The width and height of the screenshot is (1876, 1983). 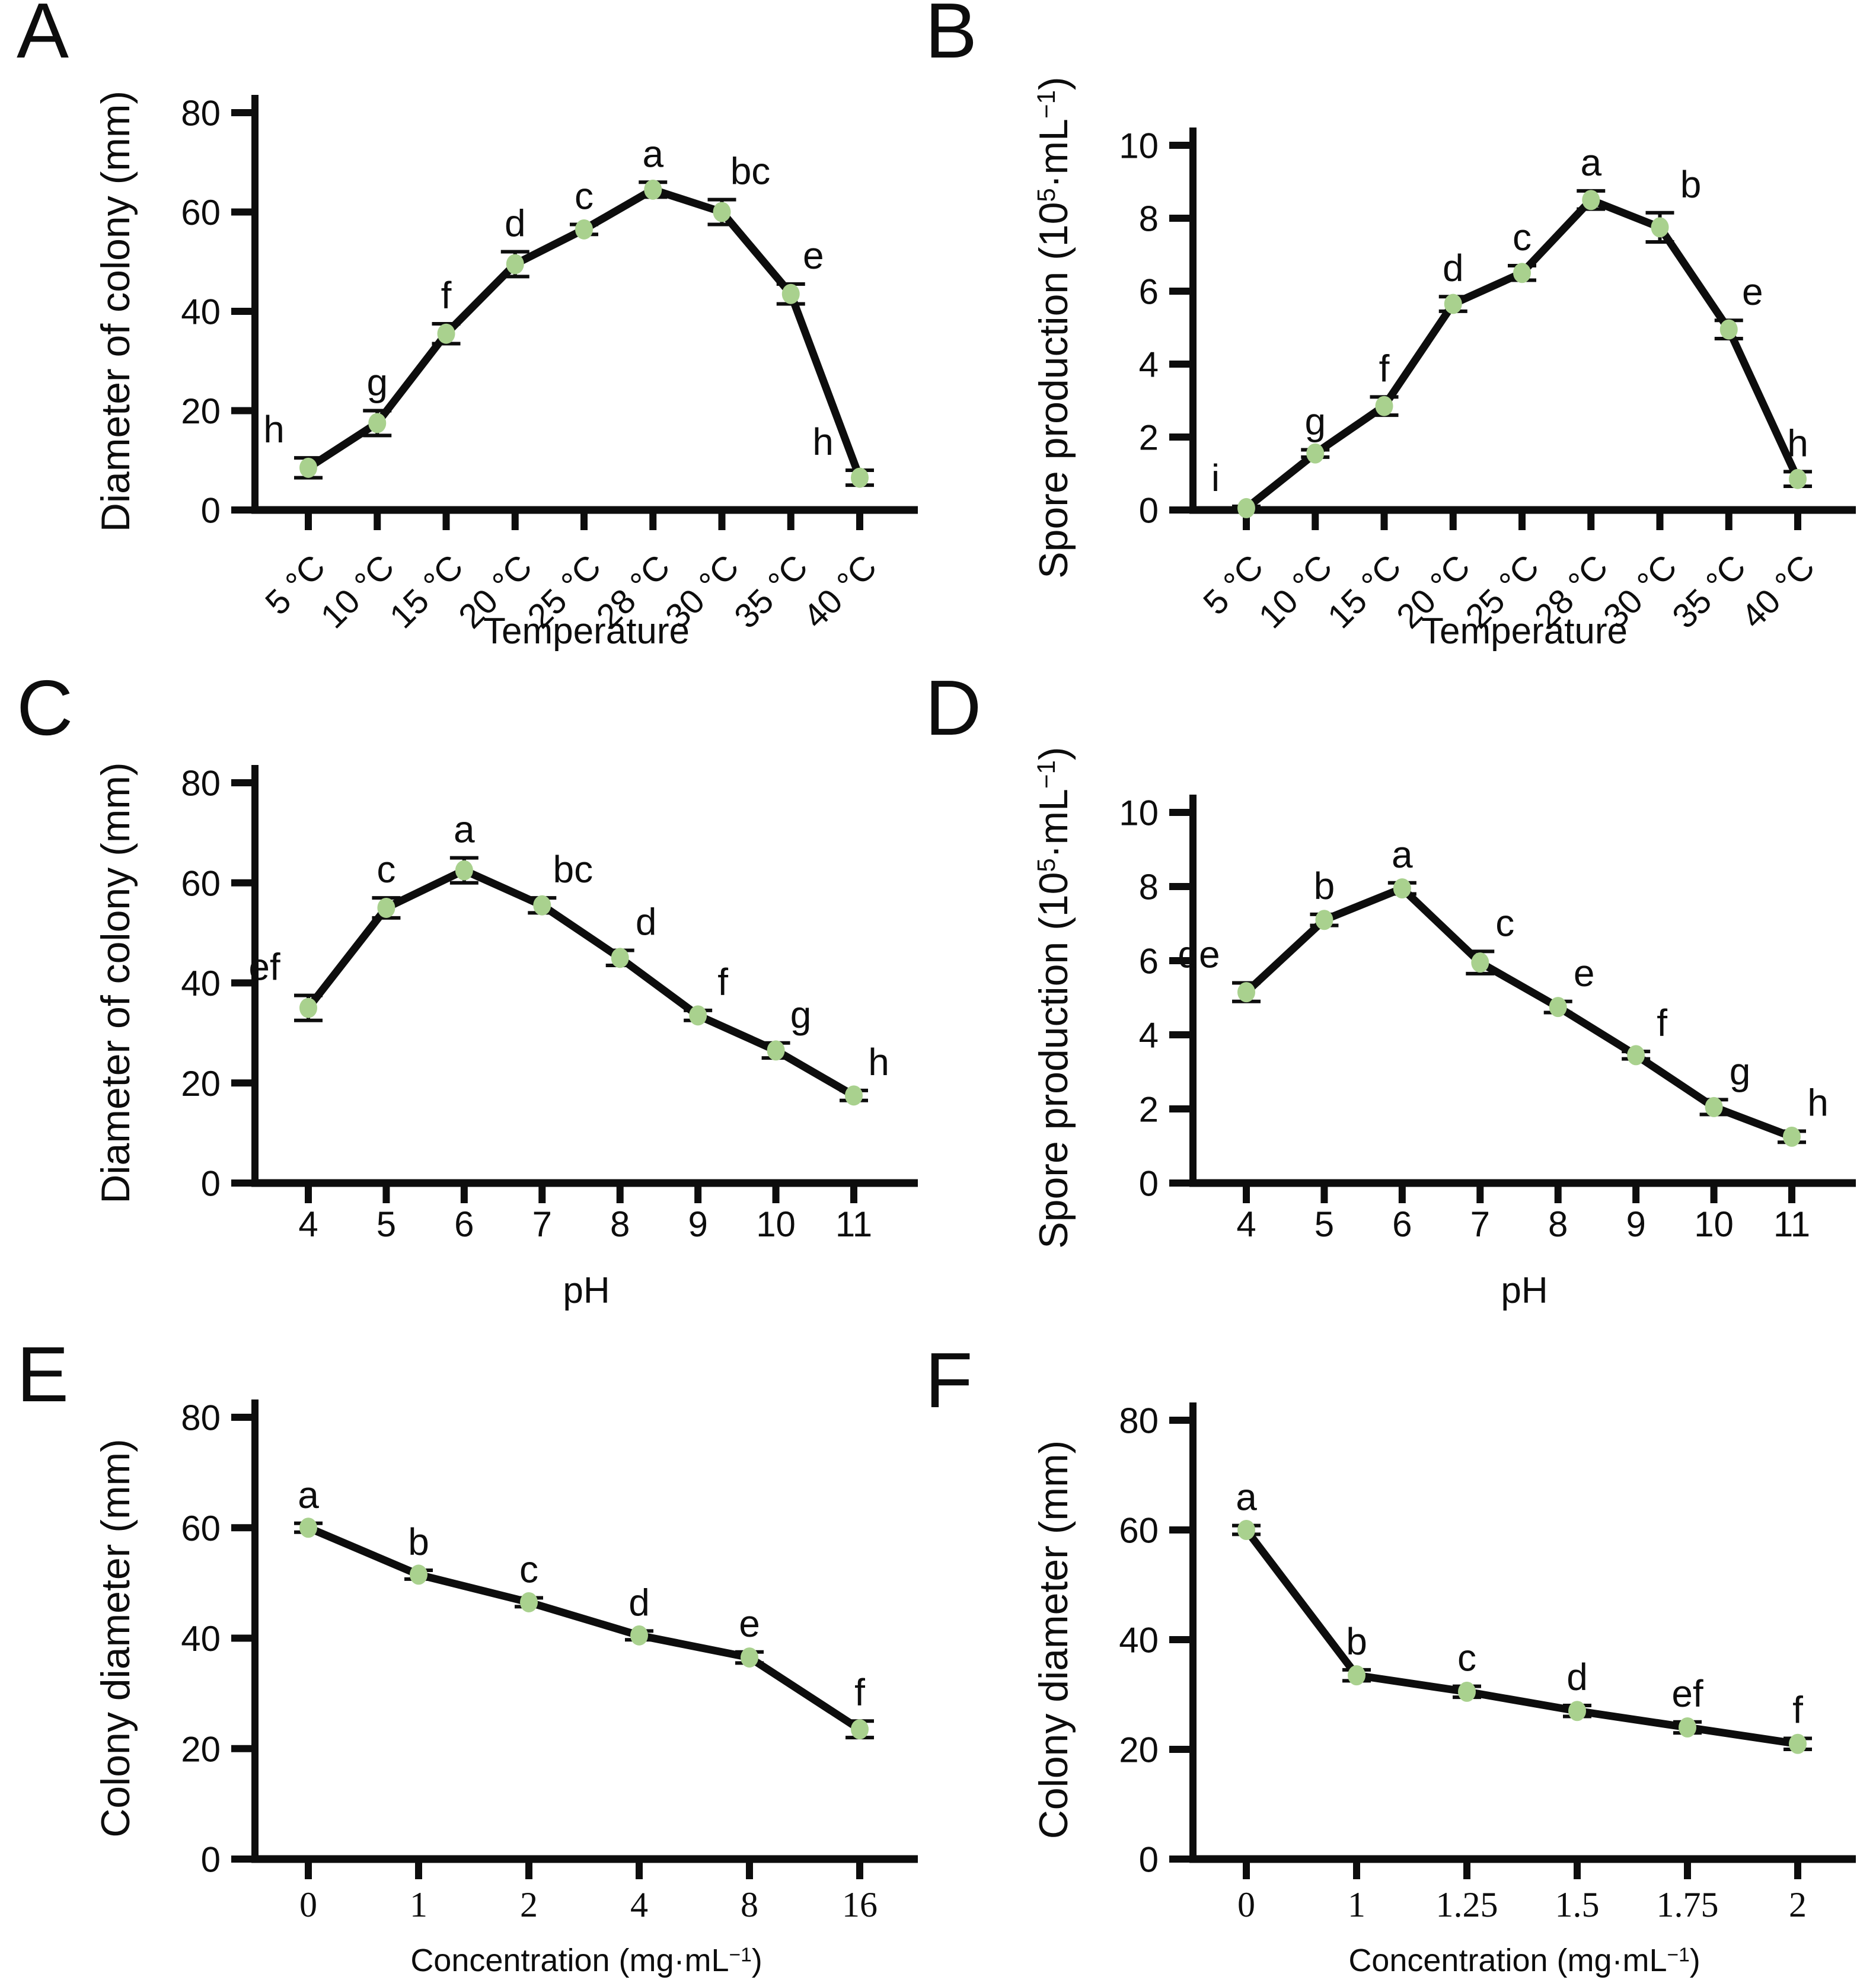 I want to click on panel-letter-F: F, so click(x=949, y=1380).